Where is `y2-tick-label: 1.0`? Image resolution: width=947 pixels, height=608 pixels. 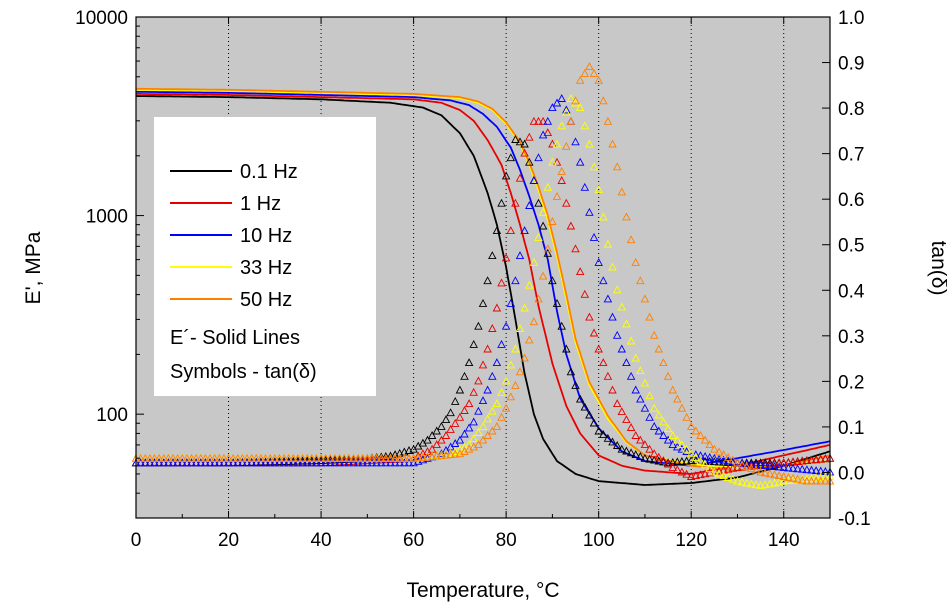 y2-tick-label: 1.0 is located at coordinates (851, 18).